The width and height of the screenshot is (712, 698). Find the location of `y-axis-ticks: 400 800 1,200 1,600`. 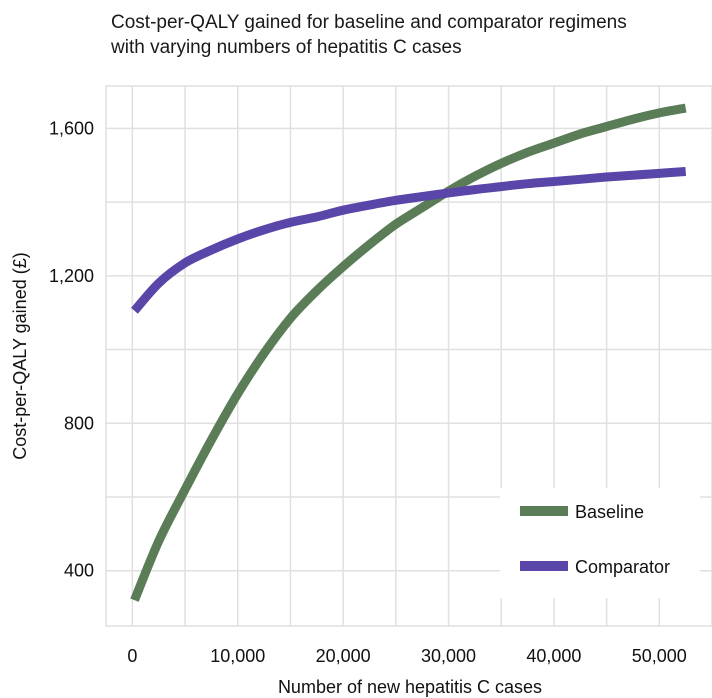

y-axis-ticks: 400 800 1,200 1,600 is located at coordinates (71, 349).